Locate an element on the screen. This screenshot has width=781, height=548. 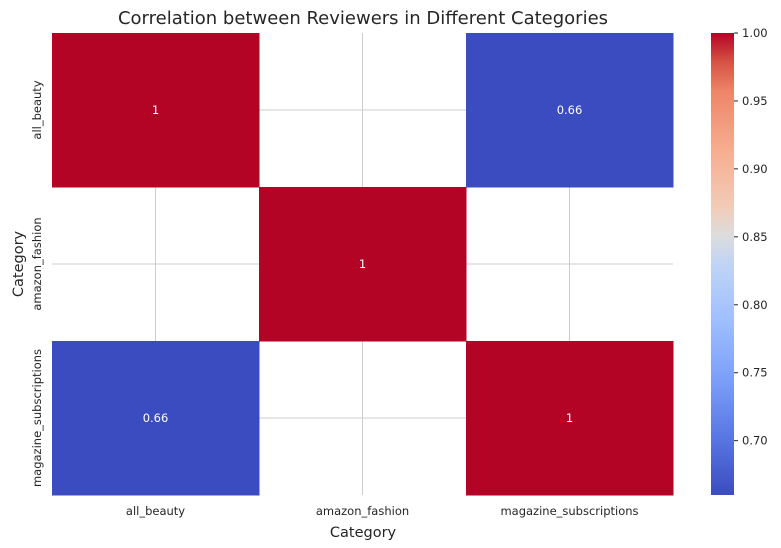
colorbar: 0.70 0.75 0.80 0.85 0.90 0.95 1.00 is located at coordinates (739, 260).